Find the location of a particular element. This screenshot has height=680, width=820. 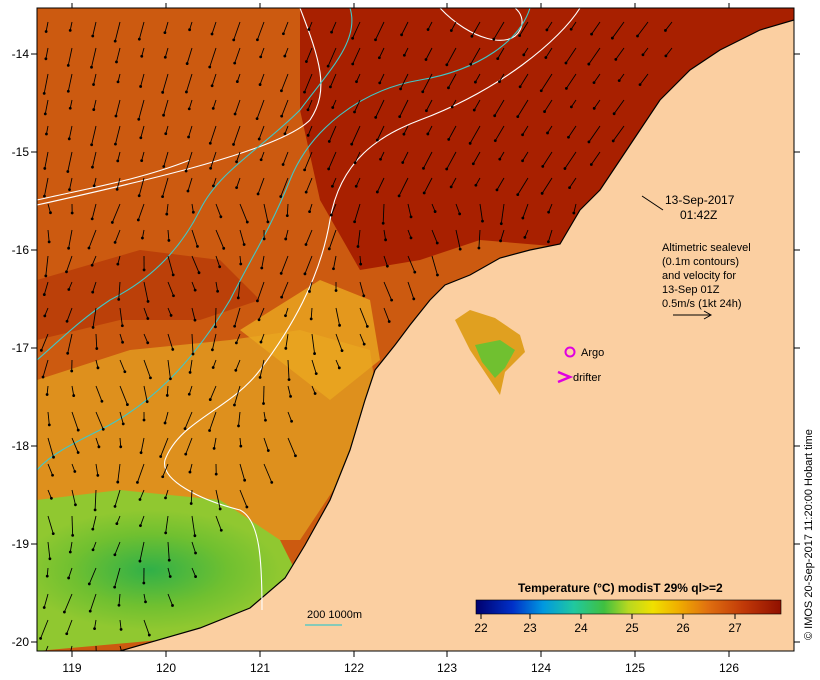

lon-tick-label: 123 is located at coordinates (447, 668).